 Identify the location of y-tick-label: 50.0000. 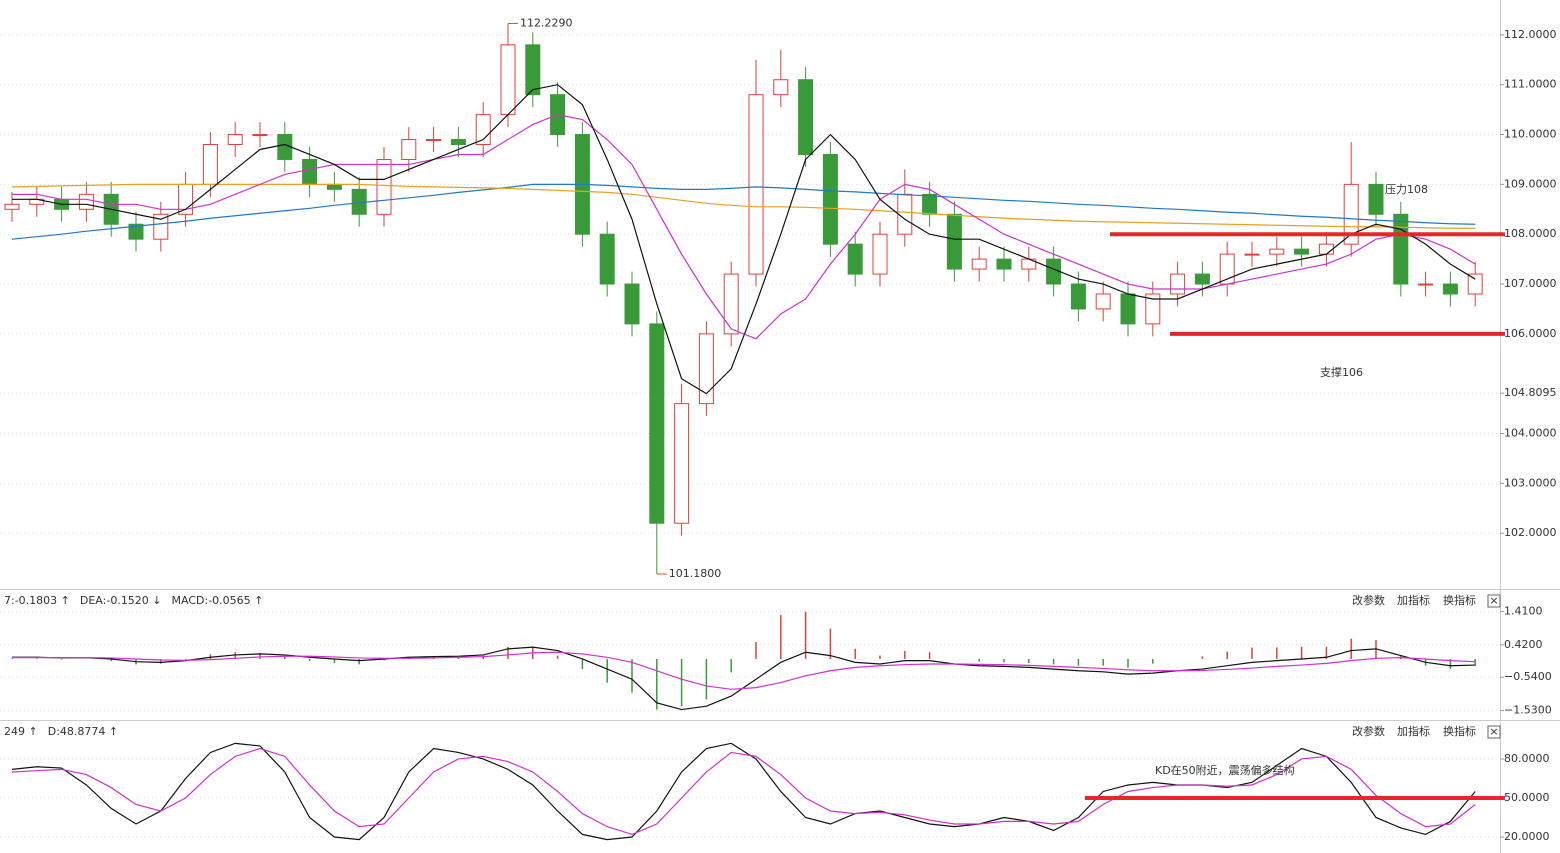
(1527, 797).